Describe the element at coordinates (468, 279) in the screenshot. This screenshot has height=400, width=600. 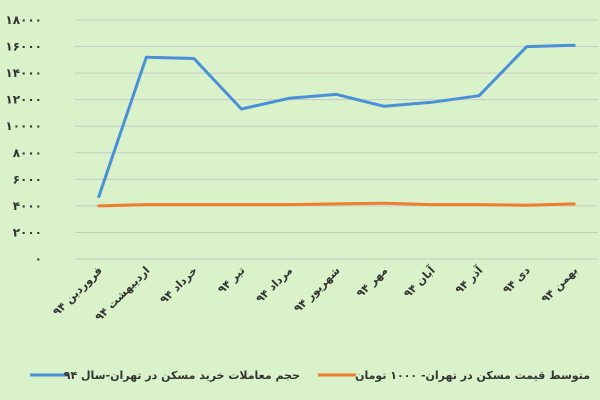
I see `x-tick-label: آذر ۹۴` at that location.